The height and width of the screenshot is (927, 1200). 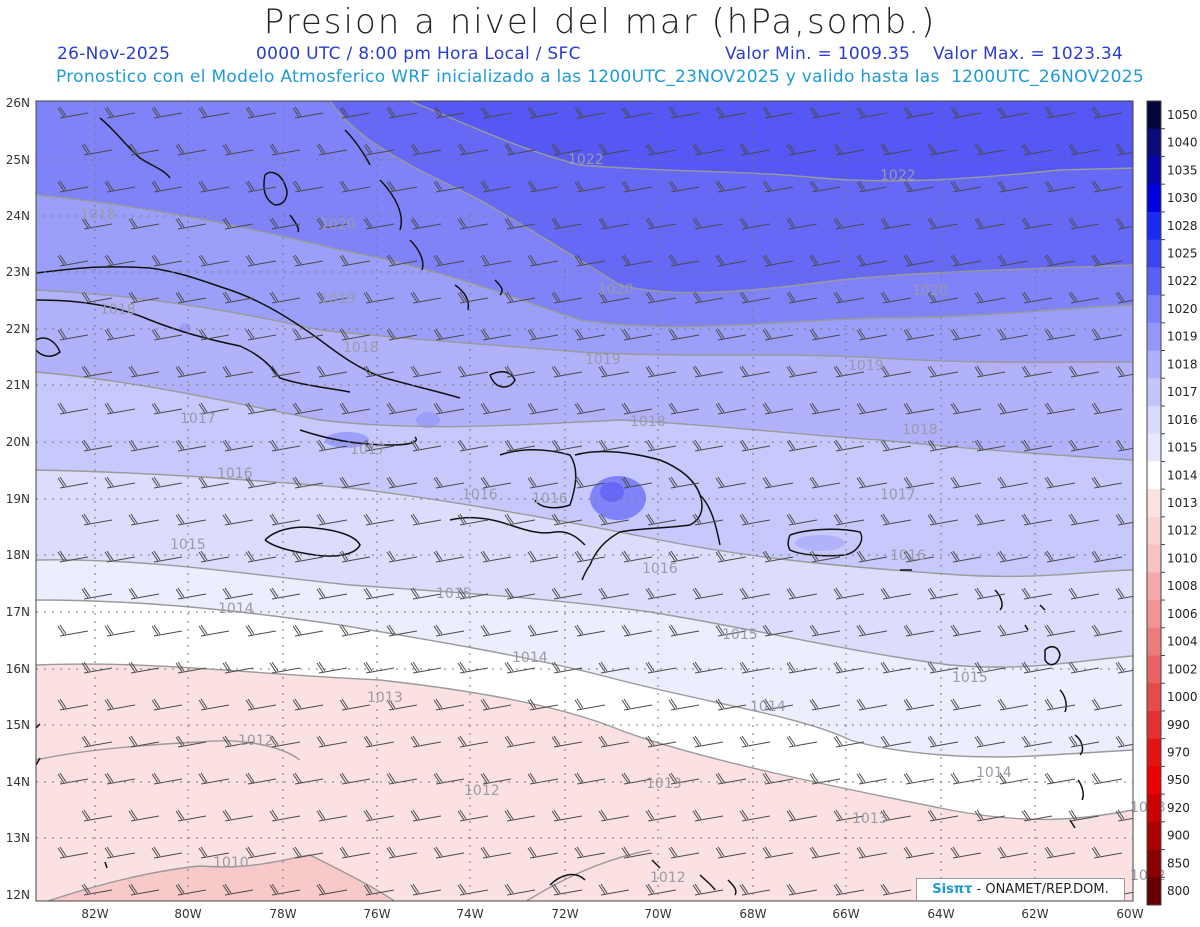 What do you see at coordinates (1182, 198) in the screenshot?
I see `colorbar-label: 1030` at bounding box center [1182, 198].